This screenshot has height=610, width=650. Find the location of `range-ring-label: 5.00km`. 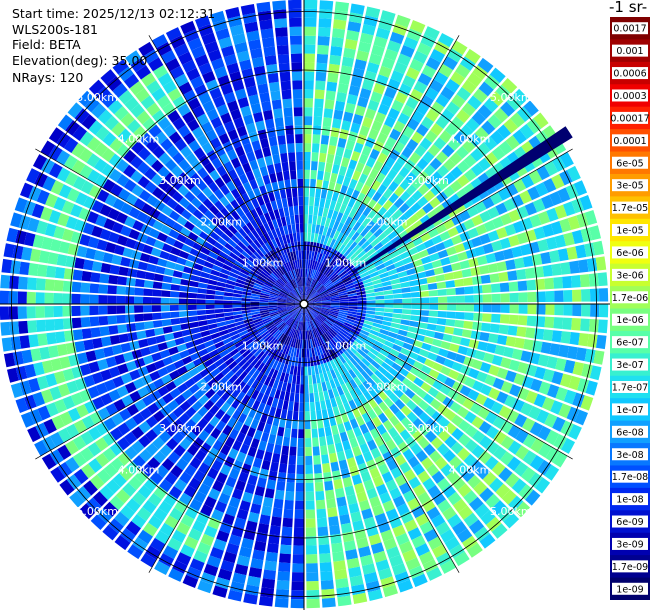

range-ring-label: 5.00km is located at coordinates (97, 97).